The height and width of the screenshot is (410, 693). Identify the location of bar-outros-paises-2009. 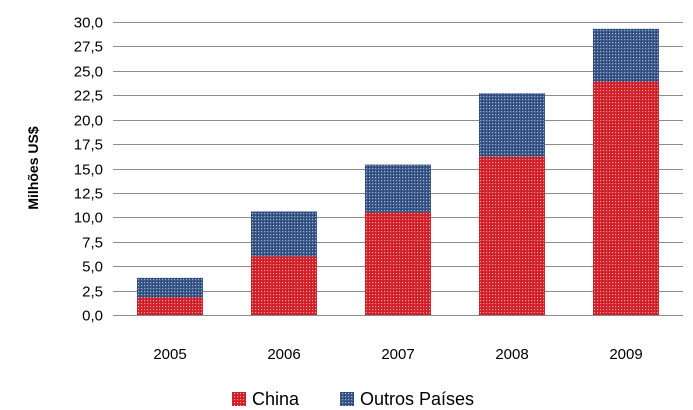
(626, 55).